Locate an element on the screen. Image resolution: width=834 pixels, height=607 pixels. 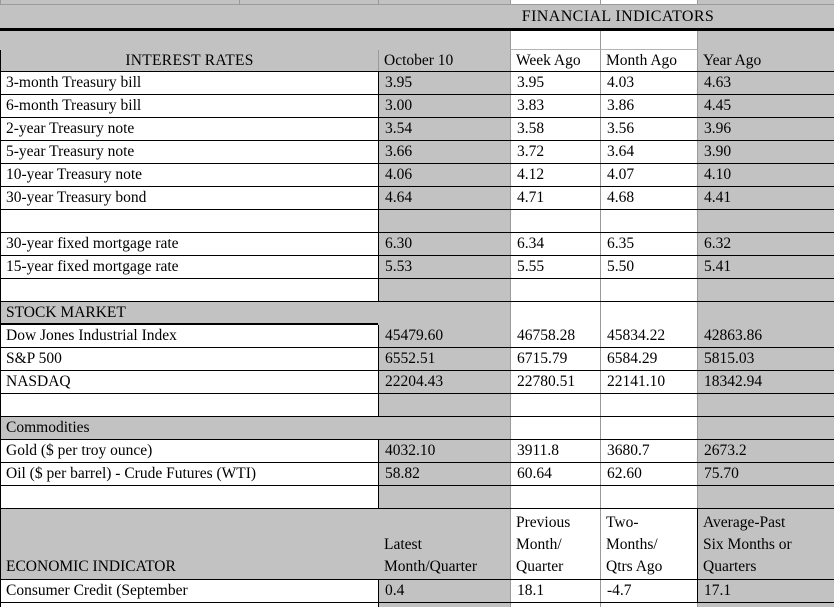
value-cell: 18342.94 is located at coordinates (765, 382).